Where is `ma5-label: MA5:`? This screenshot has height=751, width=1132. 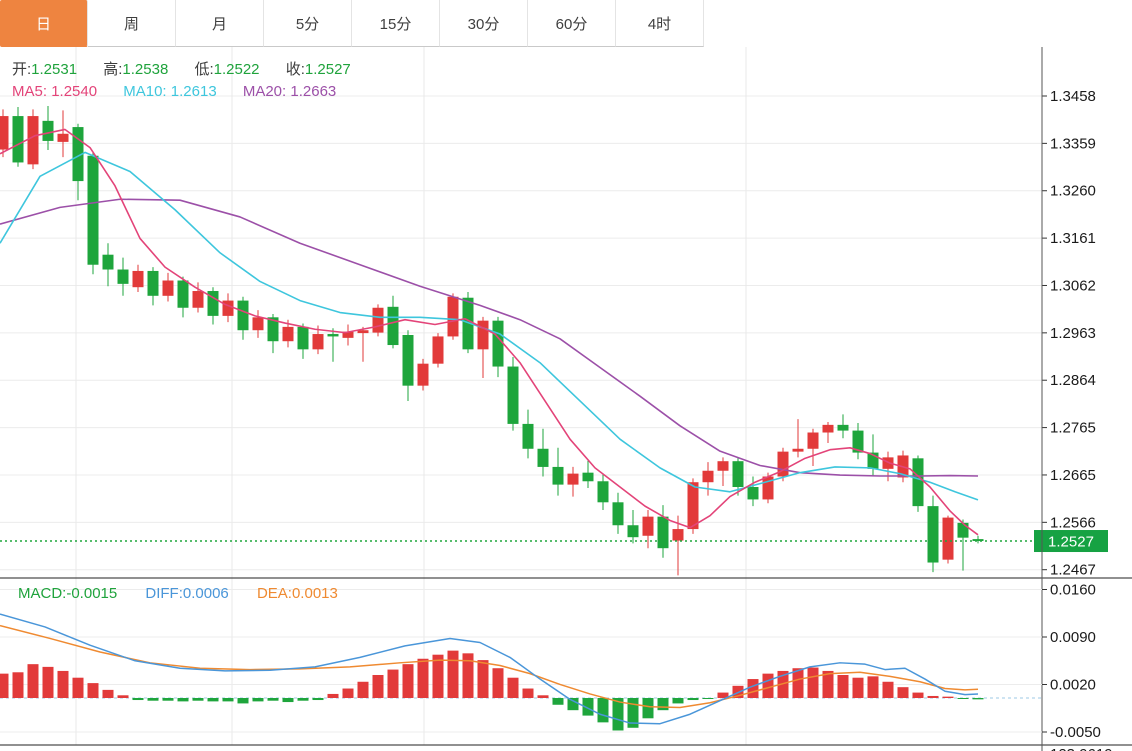 ma5-label: MA5: is located at coordinates (30, 91).